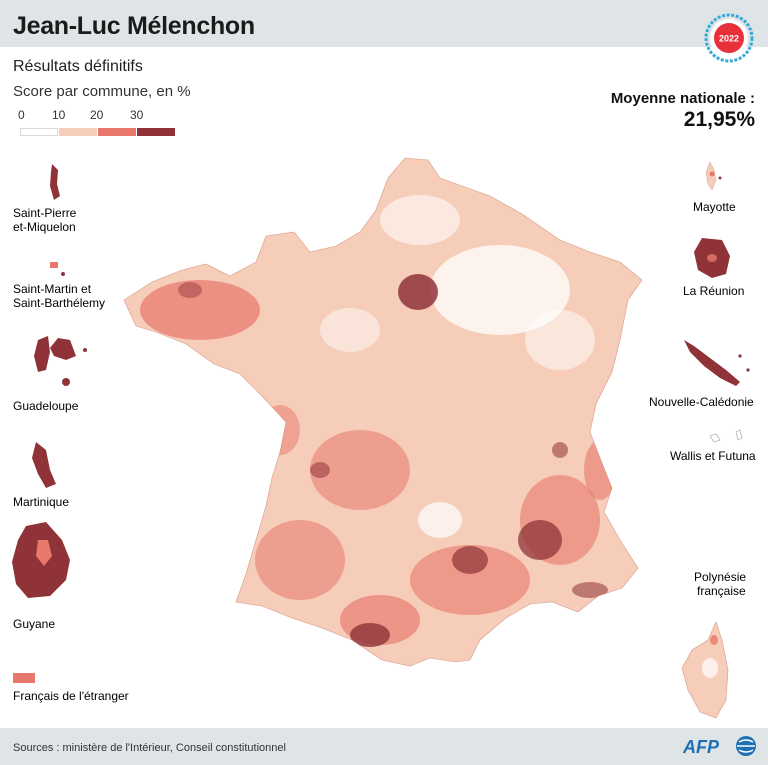  What do you see at coordinates (41, 576) in the screenshot?
I see `guyane: Guyane` at bounding box center [41, 576].